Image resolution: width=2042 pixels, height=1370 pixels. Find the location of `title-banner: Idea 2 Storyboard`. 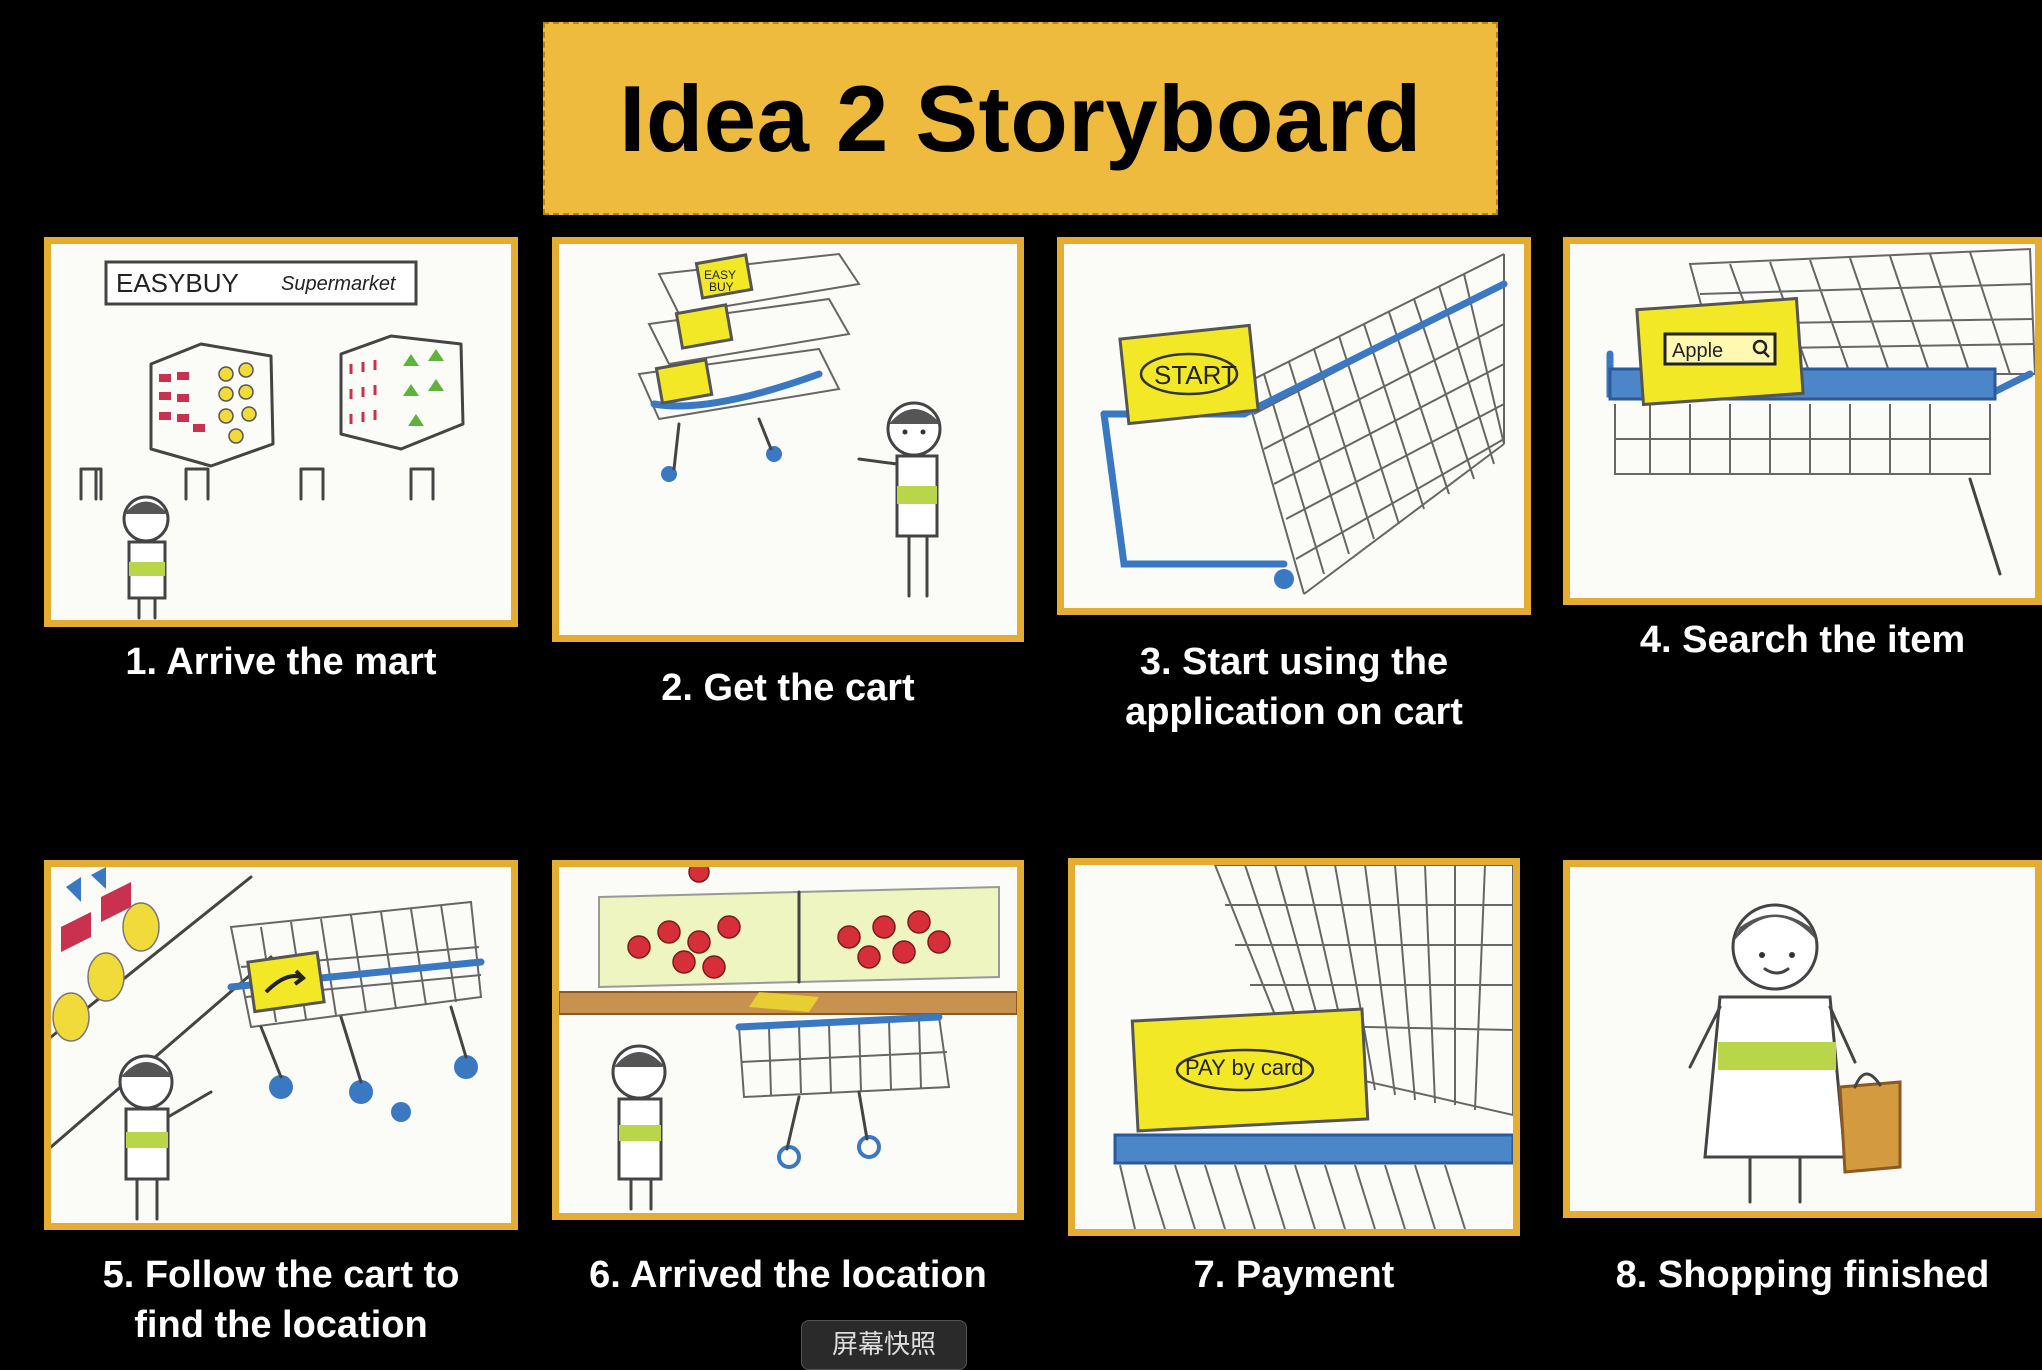

title-banner: Idea 2 Storyboard is located at coordinates (1020, 118).